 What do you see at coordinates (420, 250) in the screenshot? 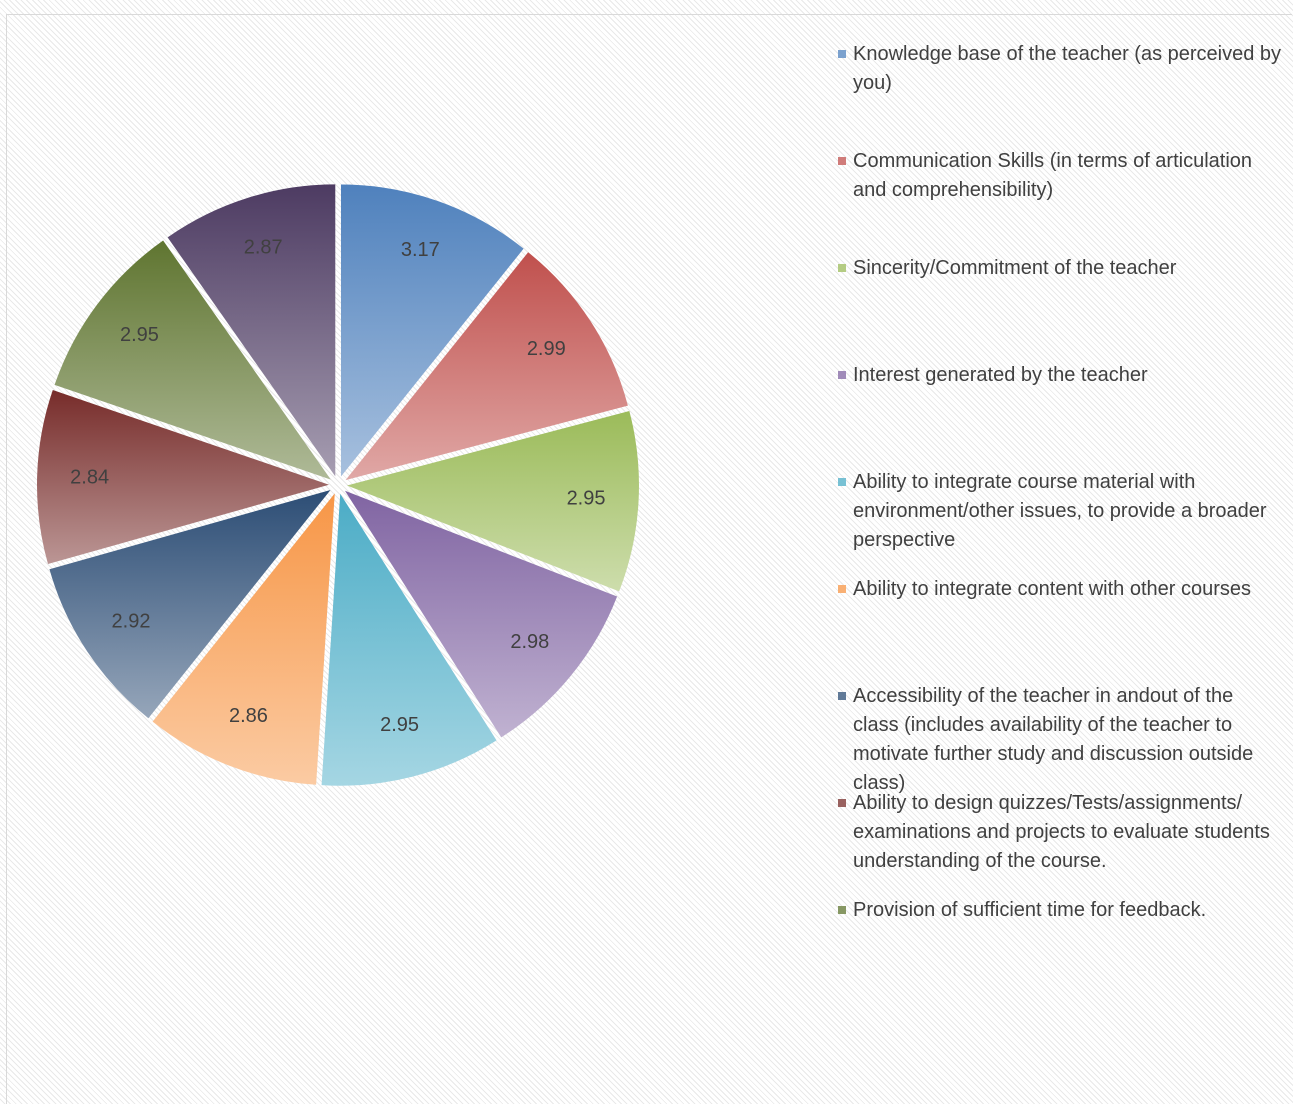
I see `data-label: 3.17` at bounding box center [420, 250].